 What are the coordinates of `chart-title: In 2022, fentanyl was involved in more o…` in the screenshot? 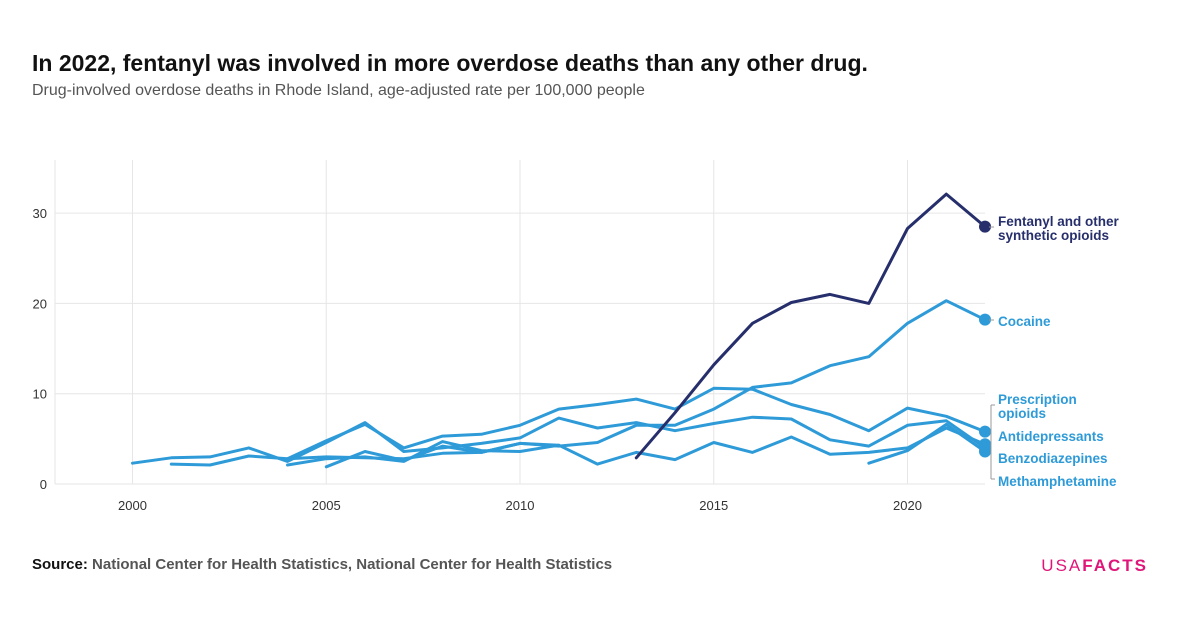 It's located at (450, 63).